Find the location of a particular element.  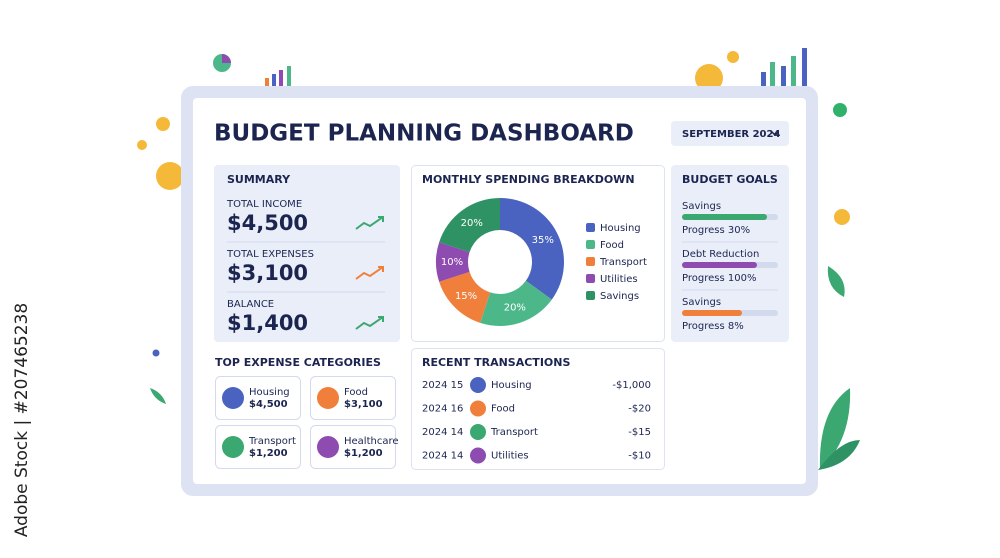

watermark: Adobe Stock | #207465238 is located at coordinates (22, 420).